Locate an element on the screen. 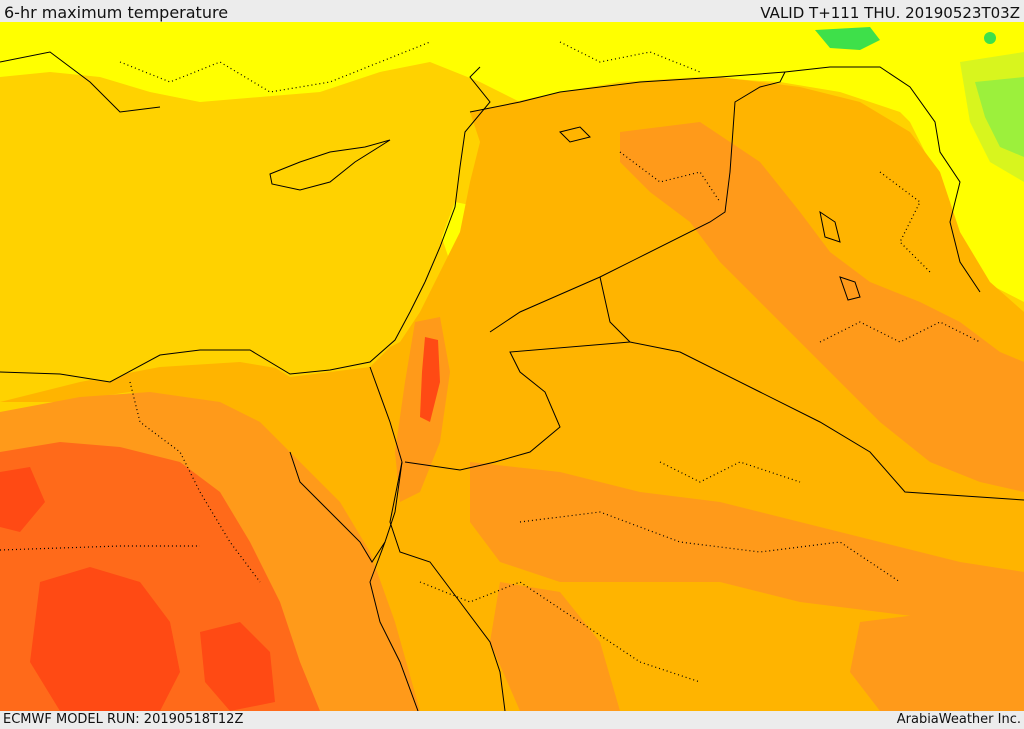  north-coolest-patch is located at coordinates (847, 38).